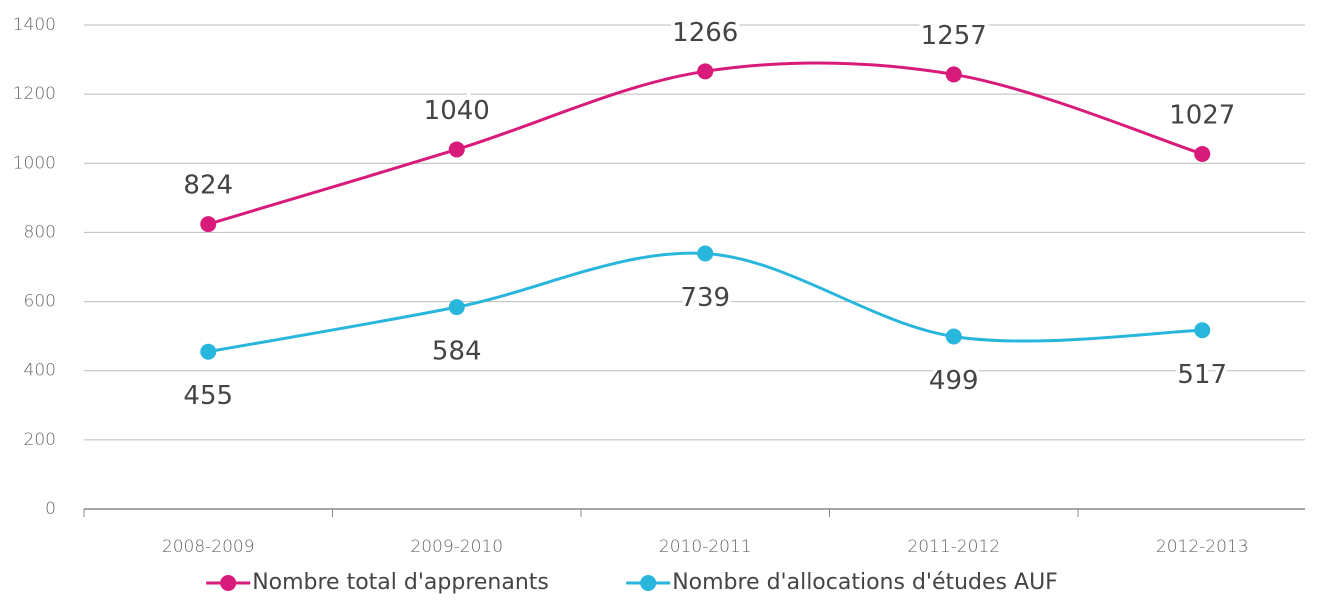 Image resolution: width=1318 pixels, height=608 pixels. What do you see at coordinates (34, 163) in the screenshot?
I see `y-tick-label: 1000` at bounding box center [34, 163].